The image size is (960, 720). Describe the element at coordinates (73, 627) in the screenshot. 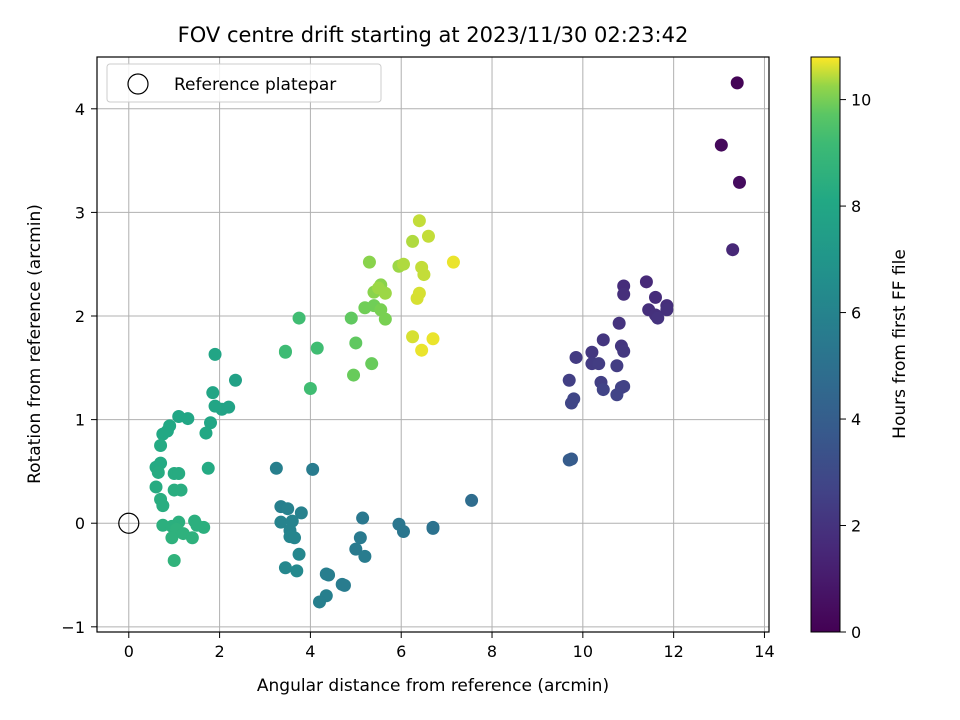

I see `y-tick-label: −1` at that location.